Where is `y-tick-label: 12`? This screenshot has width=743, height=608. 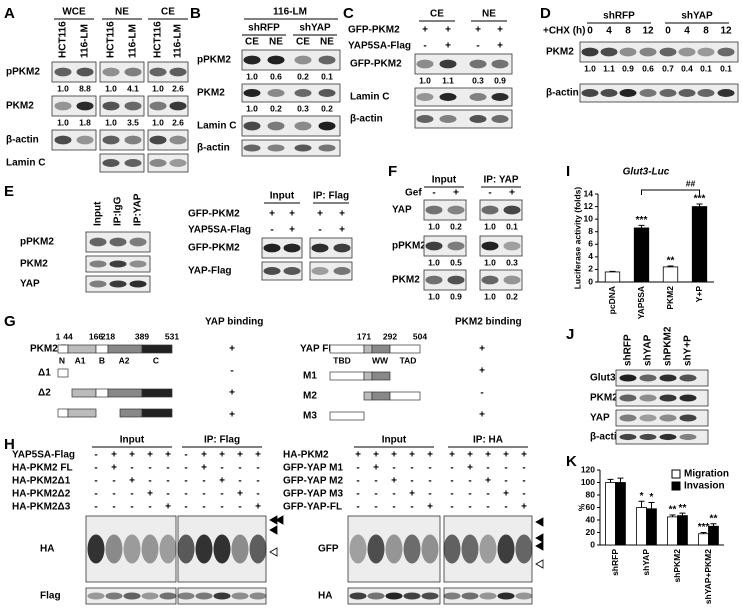 y-tick-label: 12 is located at coordinates (589, 206).